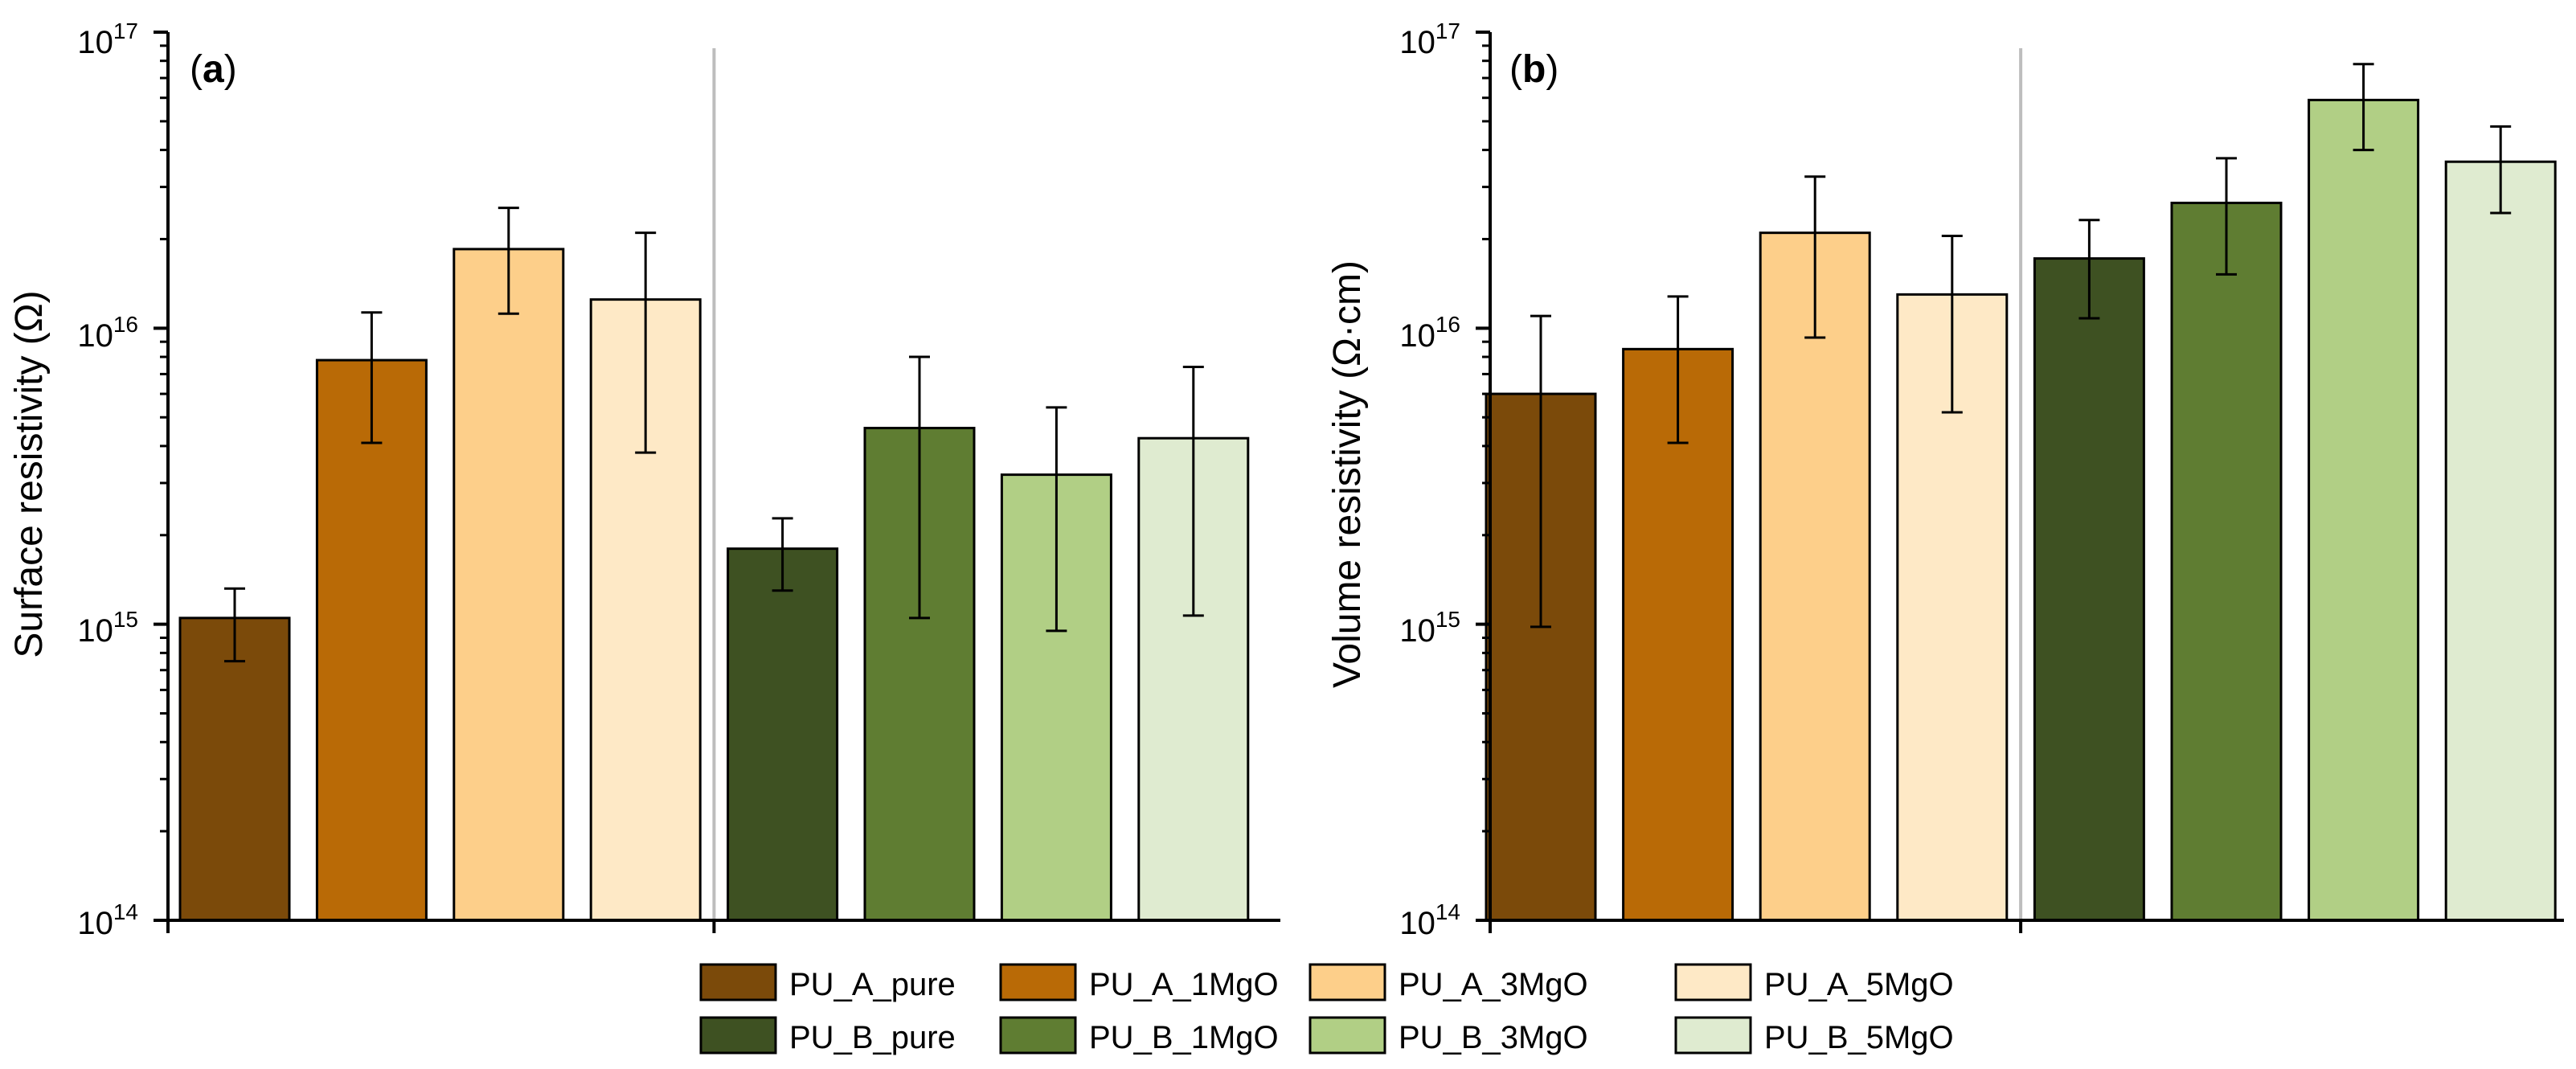  I want to click on legend-item: PU_B_5MgO, so click(1814, 1035).